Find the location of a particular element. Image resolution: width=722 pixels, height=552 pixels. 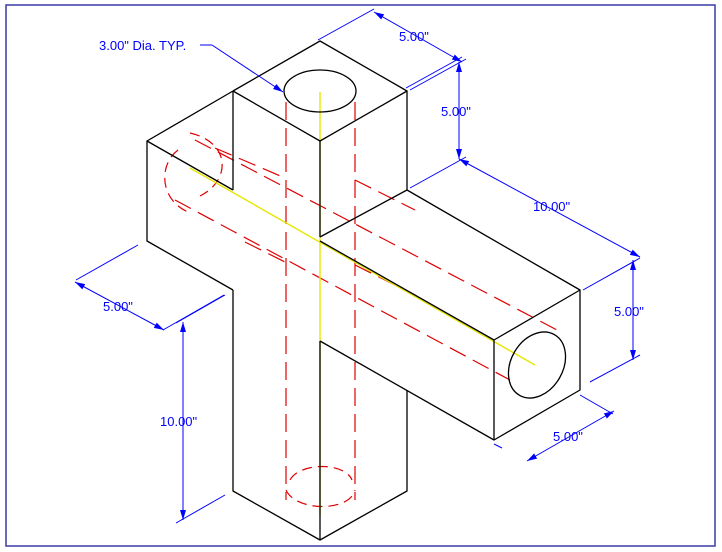

top-width-label: 5.00" is located at coordinates (414, 36).